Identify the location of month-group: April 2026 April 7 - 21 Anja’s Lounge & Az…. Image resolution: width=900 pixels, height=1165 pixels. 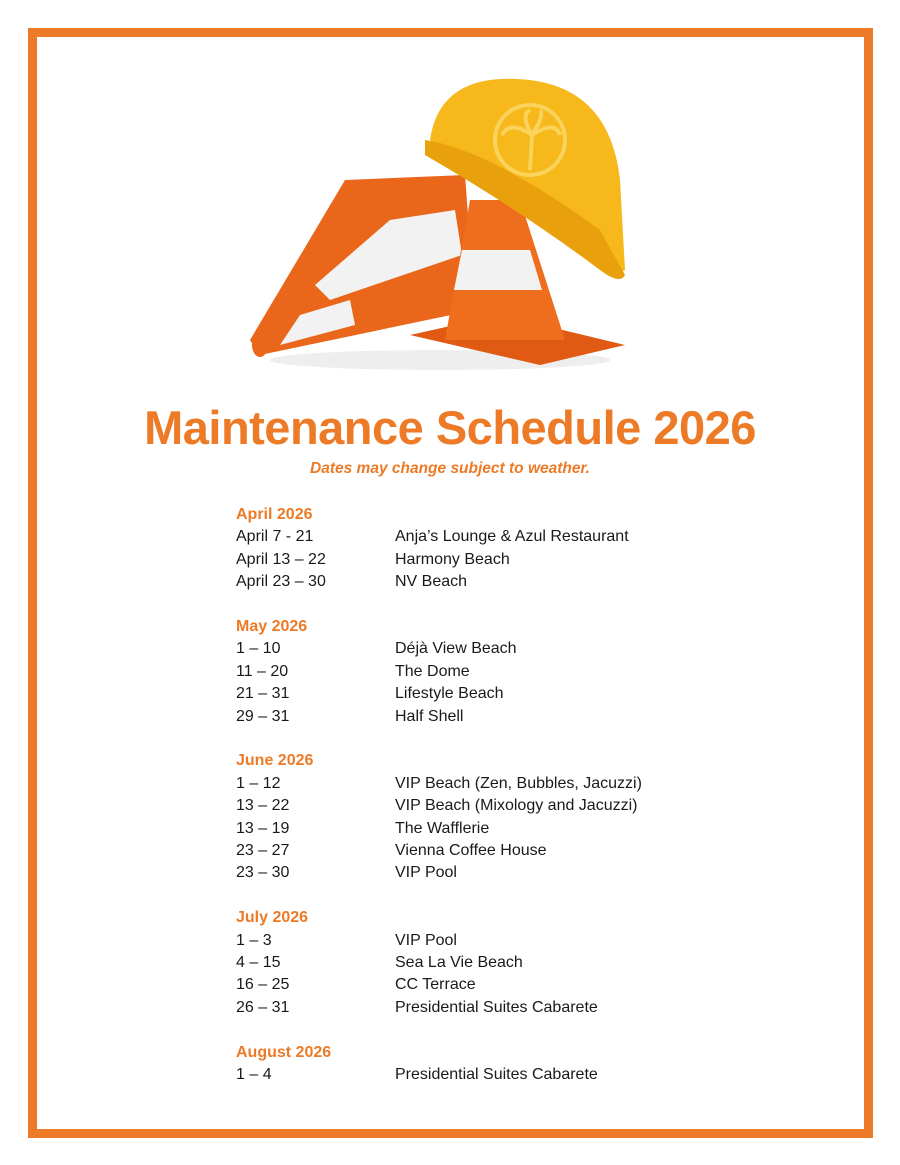
(496, 549).